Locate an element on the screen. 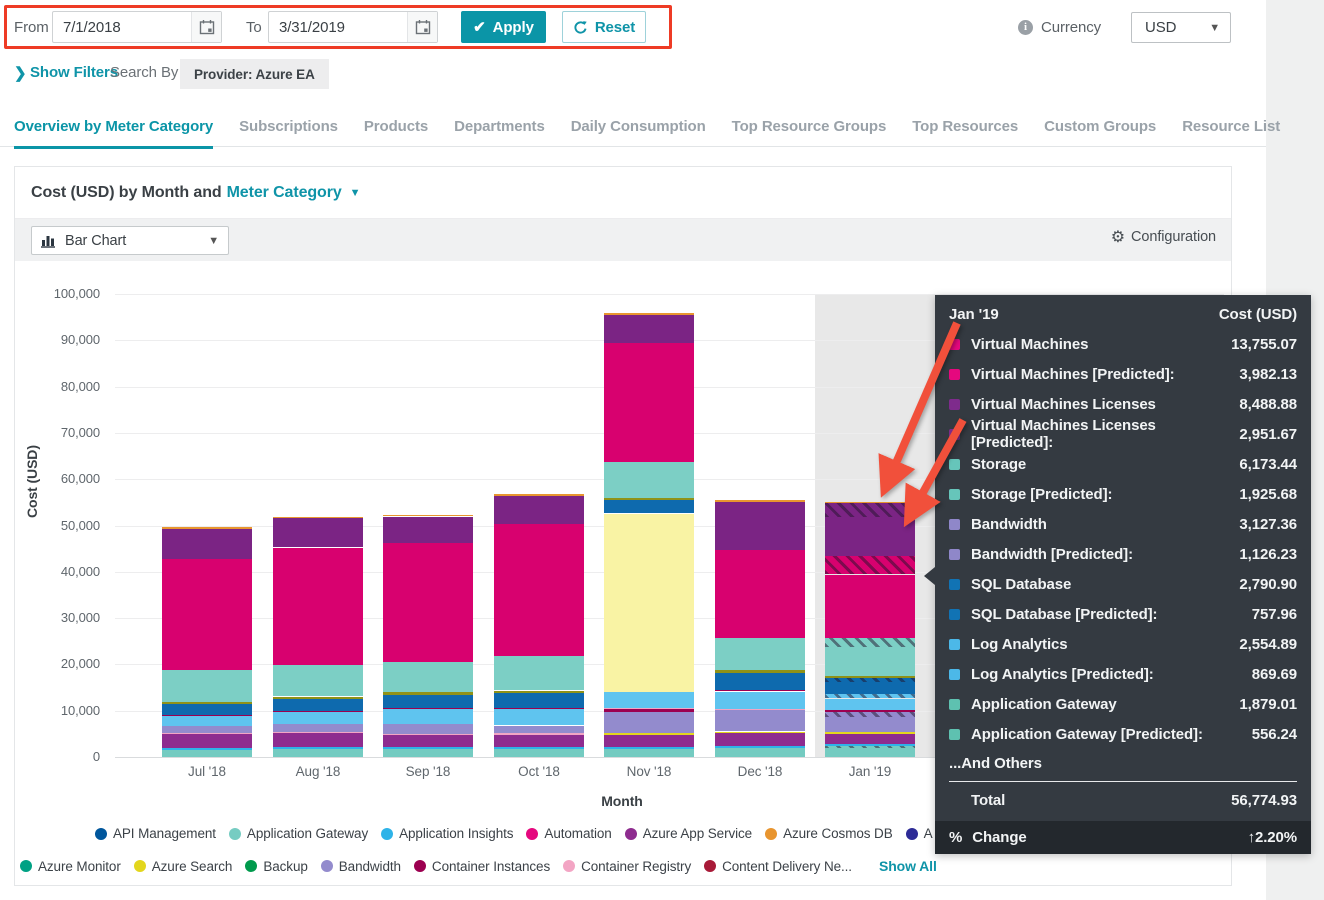 This screenshot has height=900, width=1324. bar-segment-appGw-predicted is located at coordinates (870, 747).